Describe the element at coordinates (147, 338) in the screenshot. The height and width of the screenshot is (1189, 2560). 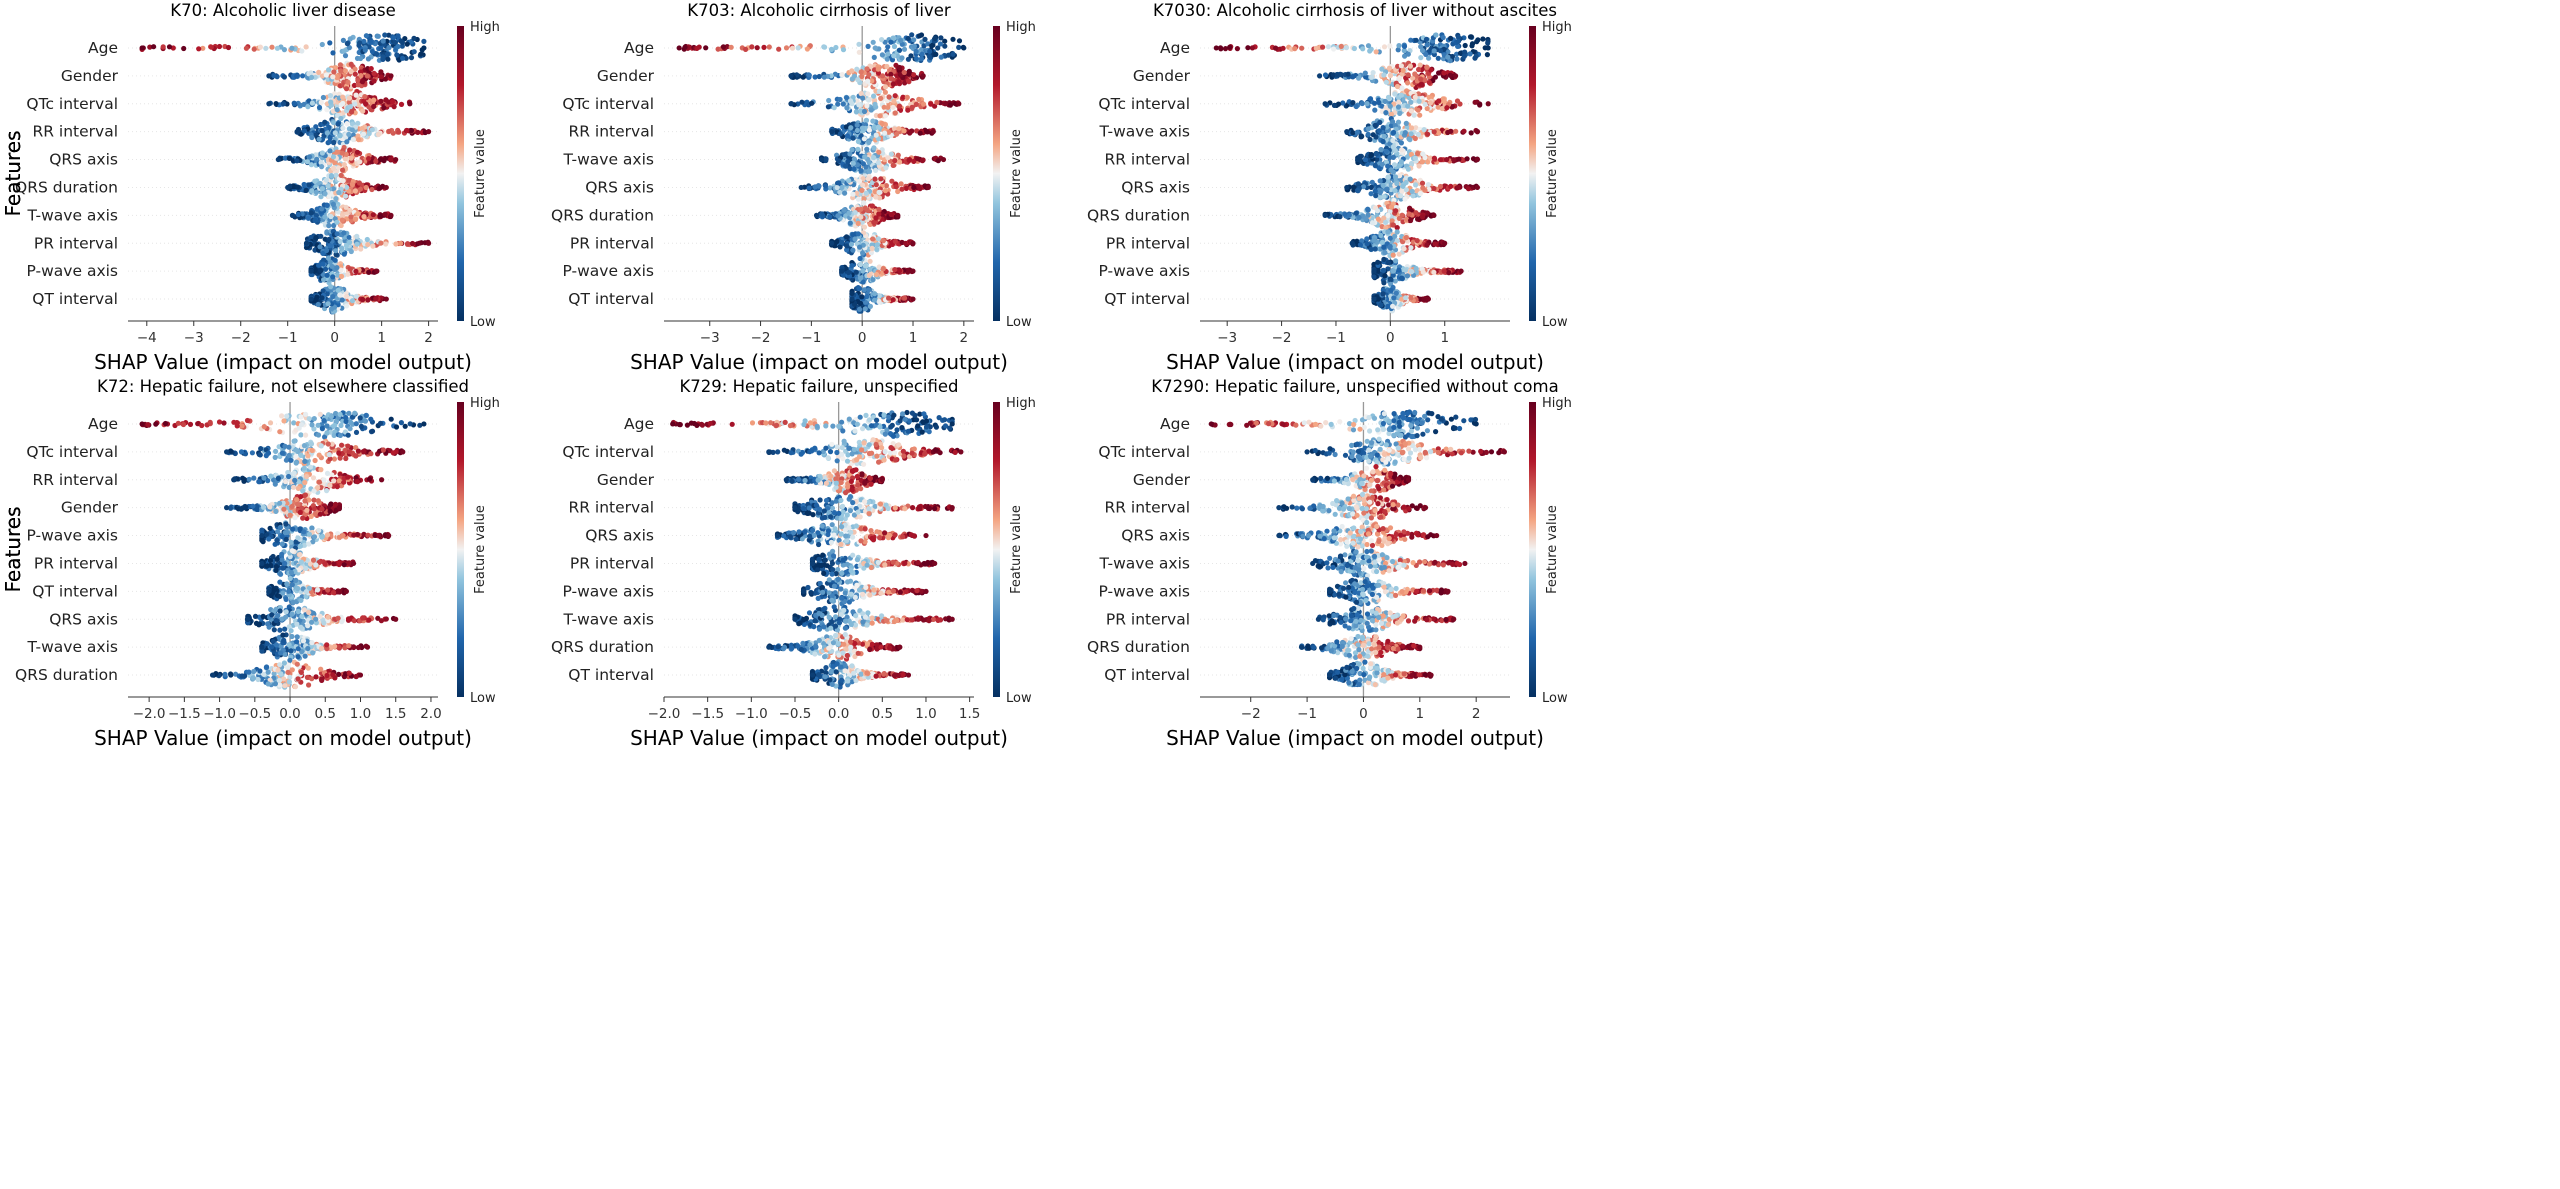
I see `x-tick-label: −4` at that location.